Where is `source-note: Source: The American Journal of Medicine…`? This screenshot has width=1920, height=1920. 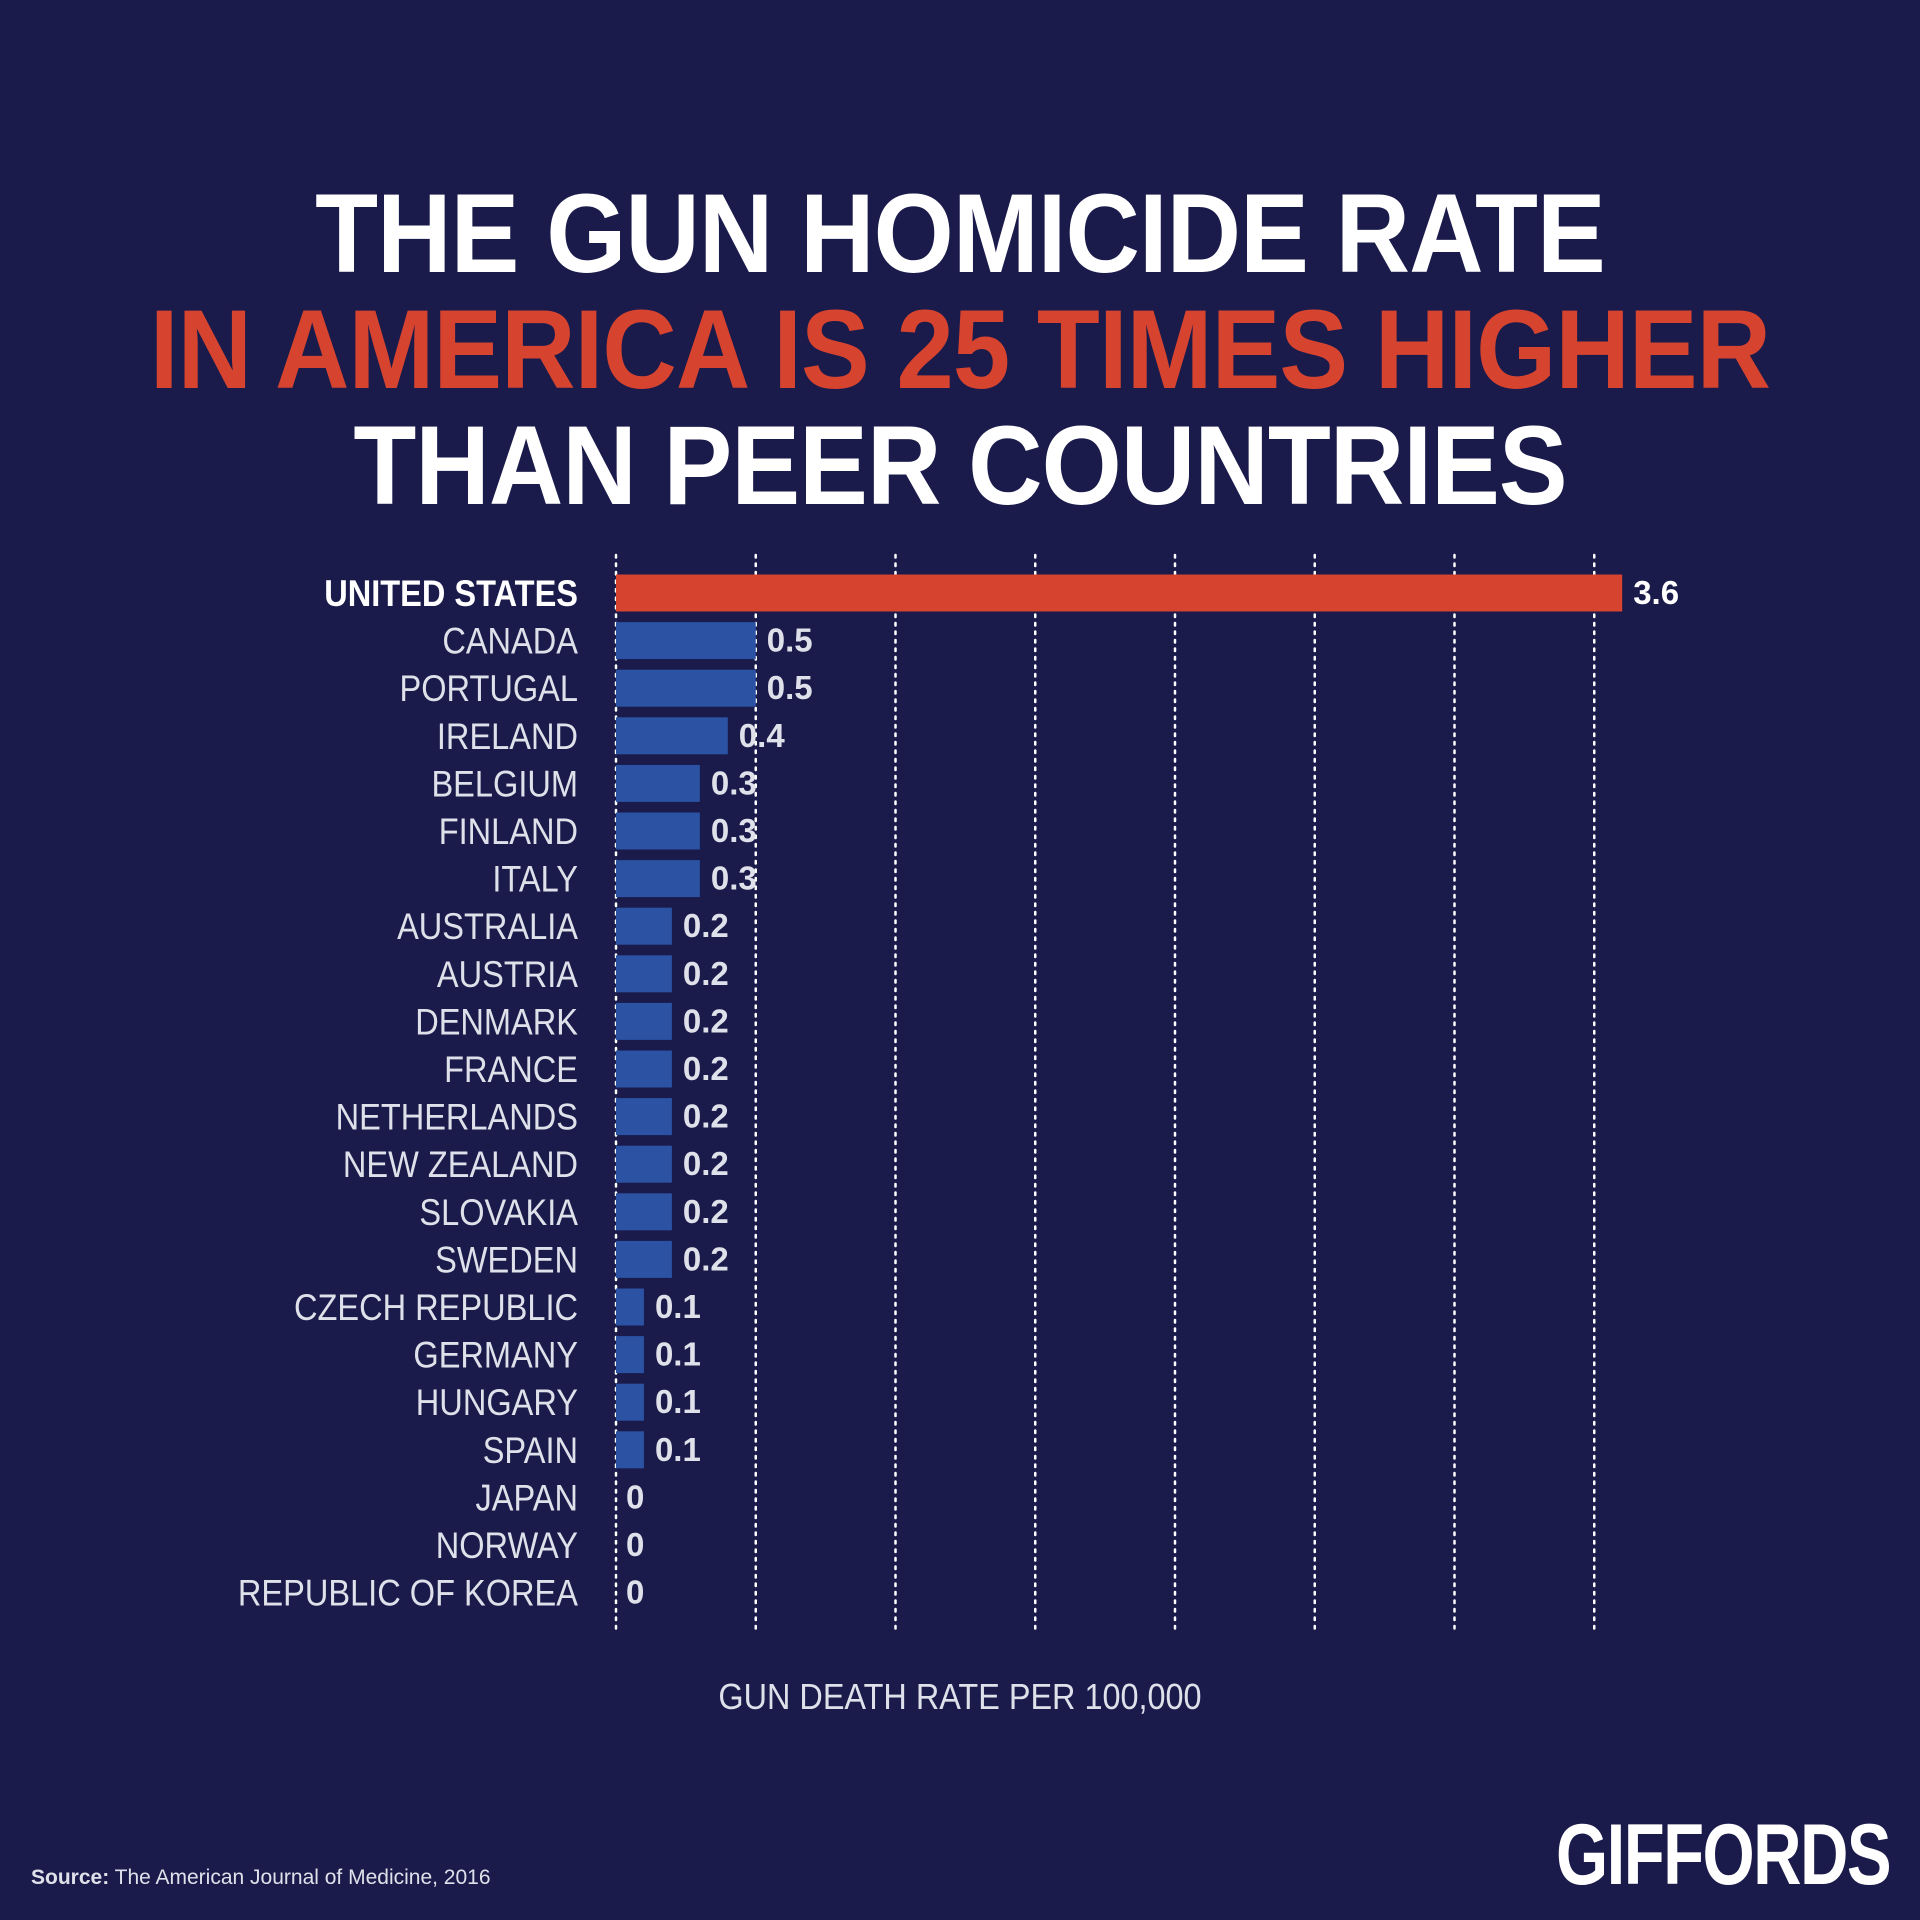
source-note: Source: The American Journal of Medicine… is located at coordinates (261, 1878).